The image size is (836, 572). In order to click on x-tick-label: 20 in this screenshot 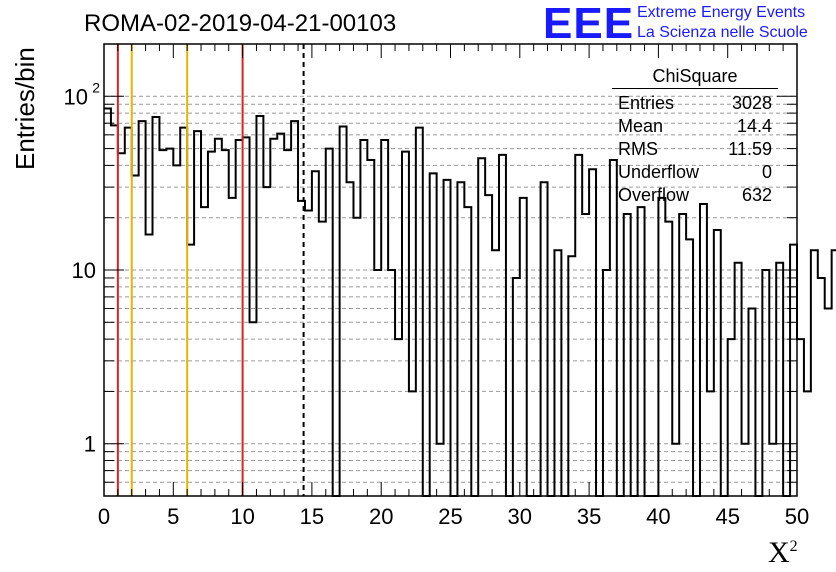, I will do `click(381, 516)`.